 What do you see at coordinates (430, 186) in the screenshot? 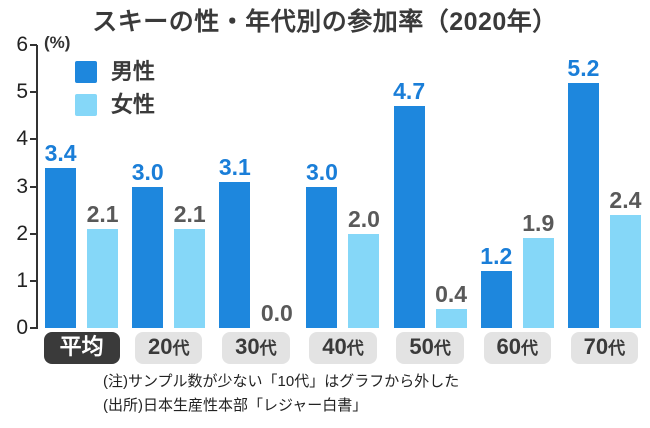
I see `bar-group: 4.7 0.4` at bounding box center [430, 186].